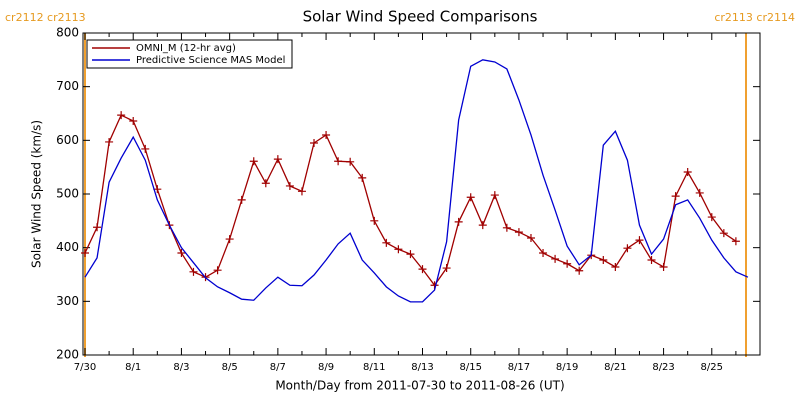 The height and width of the screenshot is (400, 800). I want to click on x-tick-label: 7/30, so click(85, 367).